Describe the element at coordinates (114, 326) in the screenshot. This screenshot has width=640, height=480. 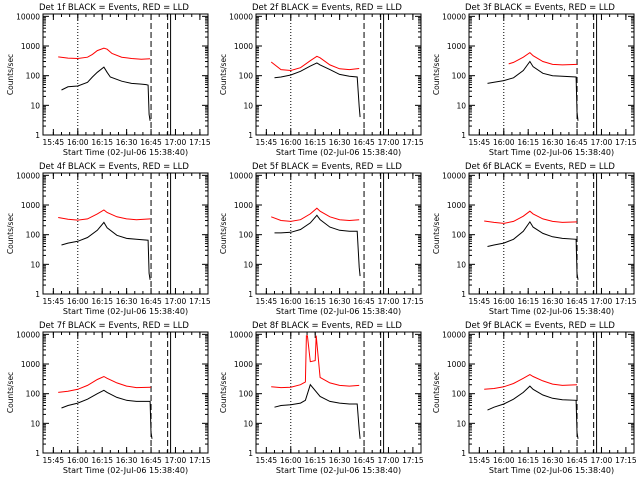
I see `panel-title: Det 7f BLACK = Events, RED = LLD` at that location.